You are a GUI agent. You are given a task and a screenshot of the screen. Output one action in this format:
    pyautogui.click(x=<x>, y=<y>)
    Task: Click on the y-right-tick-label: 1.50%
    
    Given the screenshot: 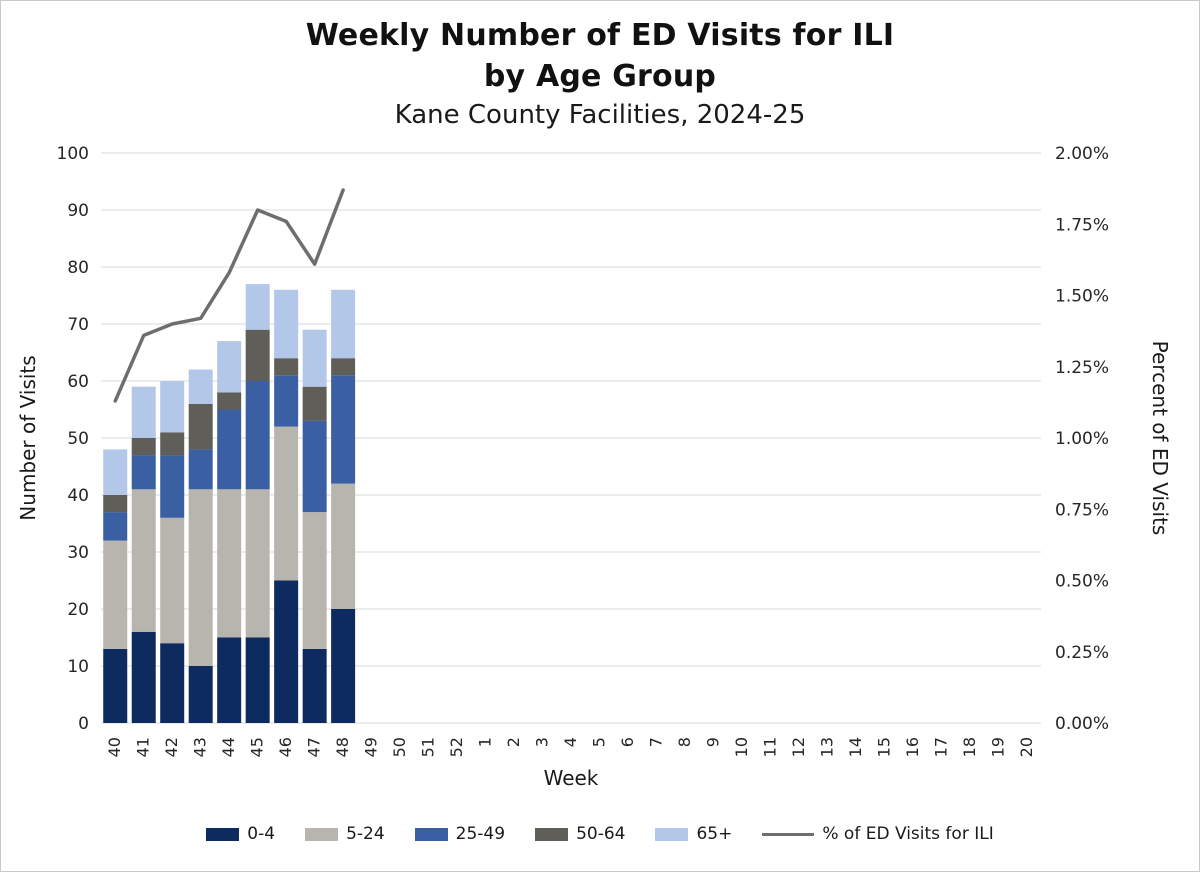 What is the action you would take?
    pyautogui.click(x=1082, y=297)
    